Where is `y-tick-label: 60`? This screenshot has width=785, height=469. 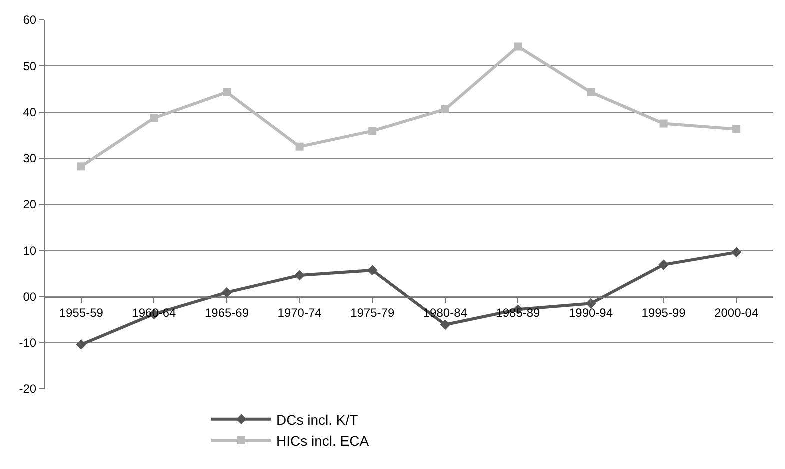
y-tick-label: 60 is located at coordinates (30, 20).